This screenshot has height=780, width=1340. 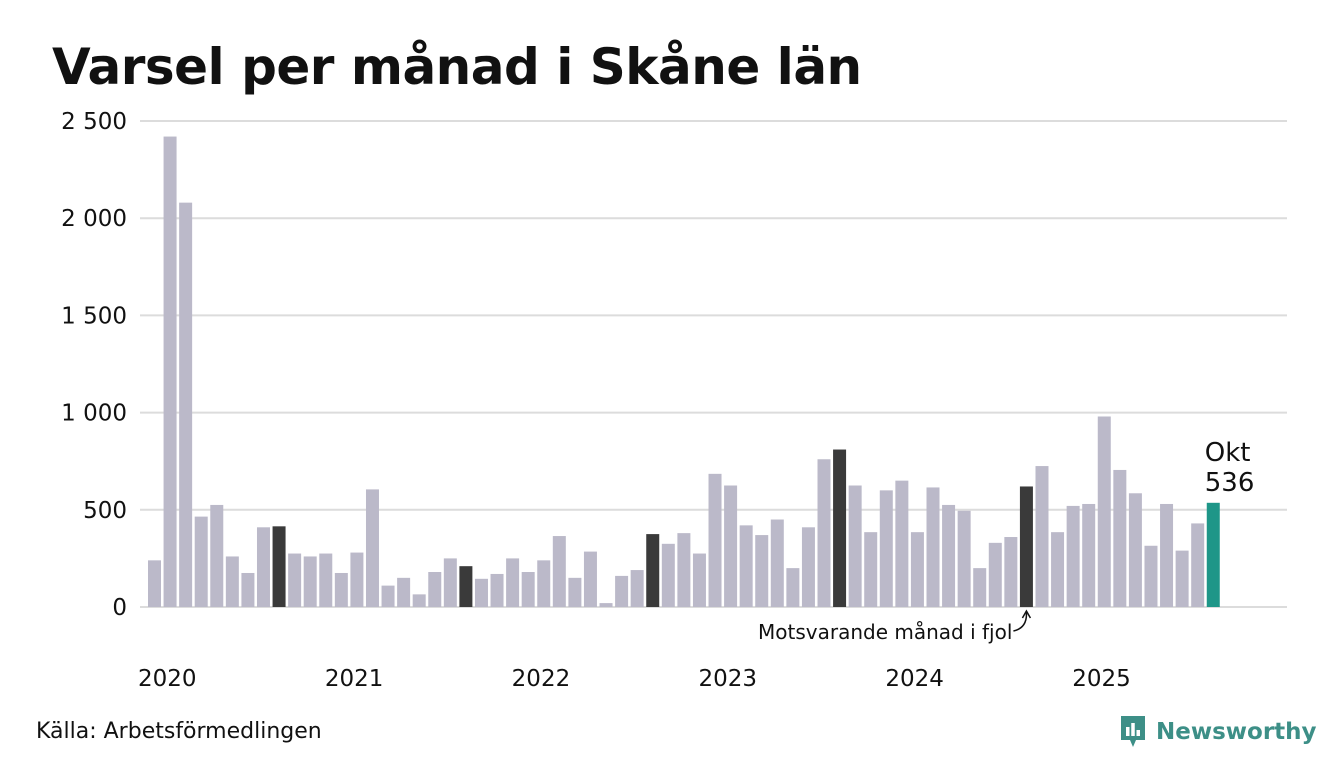 I want to click on annotation-arrowhead, so click(x=1026, y=614).